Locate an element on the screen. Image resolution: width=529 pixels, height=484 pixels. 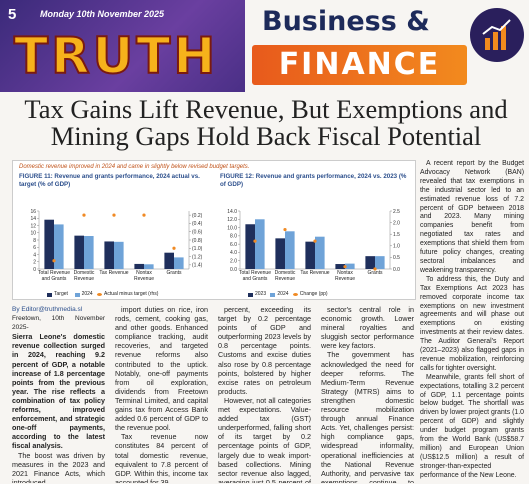
y-tick-label: 0 is located at coordinates (34, 270).